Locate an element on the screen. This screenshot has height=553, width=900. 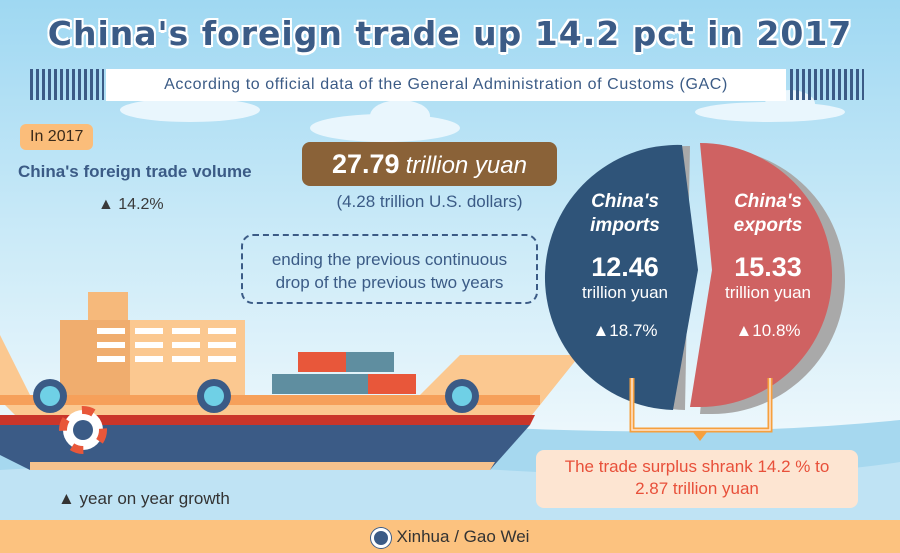
banner-stripes-right is located at coordinates (827, 84).